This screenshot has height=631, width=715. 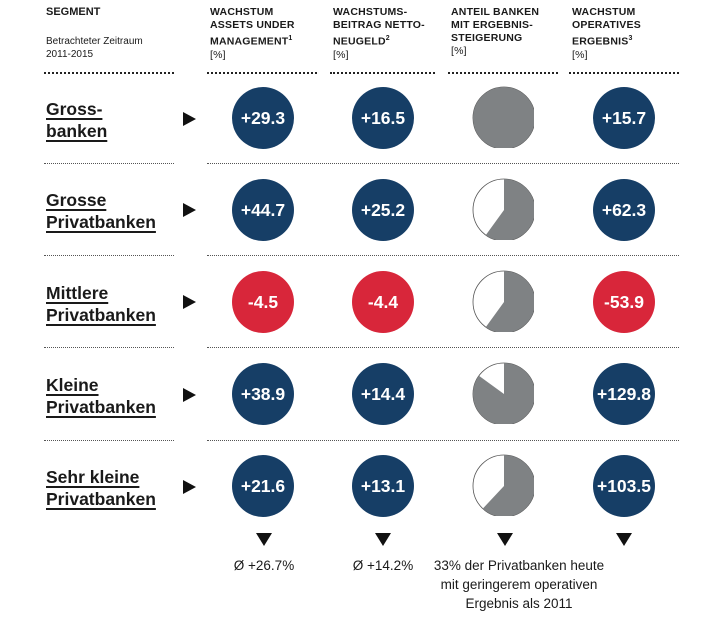 I want to click on value-label: +62.3, so click(x=624, y=209).